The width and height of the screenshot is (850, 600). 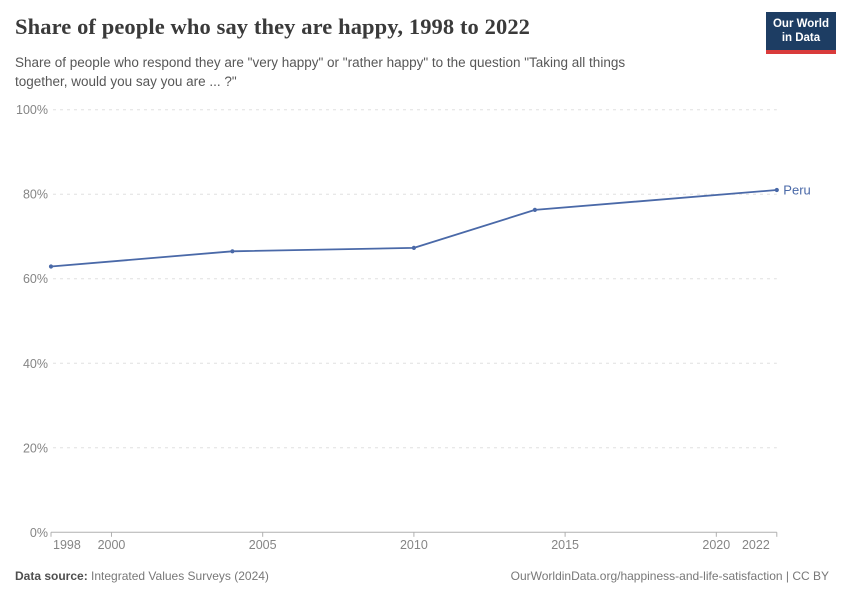 What do you see at coordinates (756, 545) in the screenshot?
I see `x-axis-tick-label: 2022` at bounding box center [756, 545].